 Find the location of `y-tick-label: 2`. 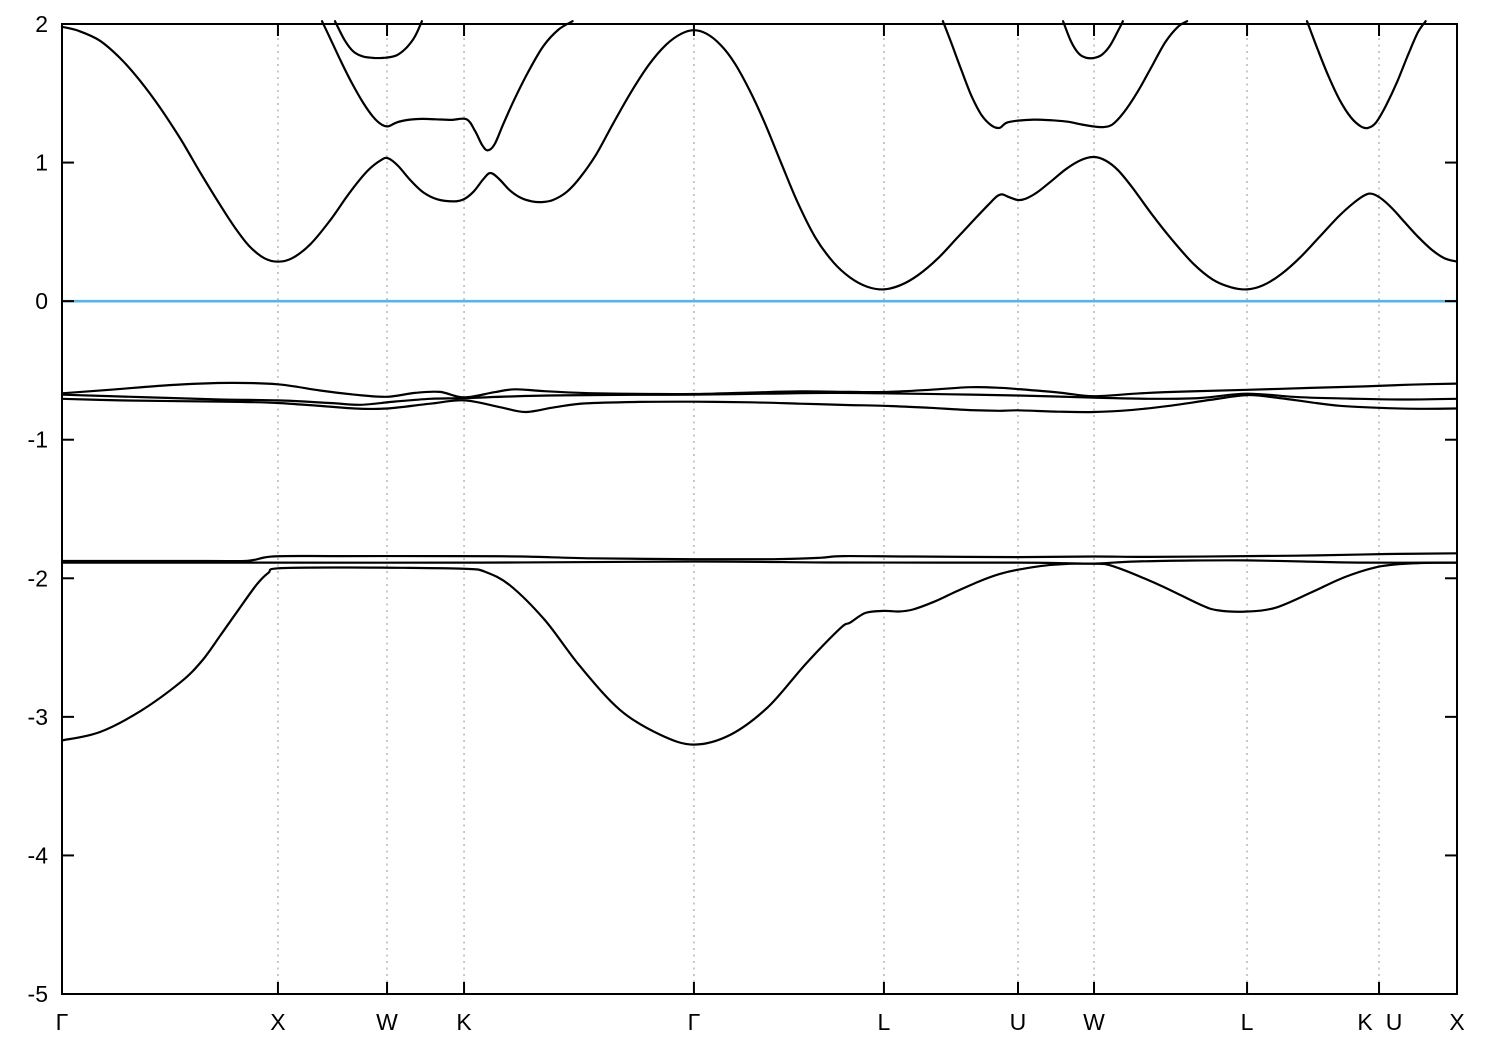

y-tick-label: 2 is located at coordinates (41, 24).